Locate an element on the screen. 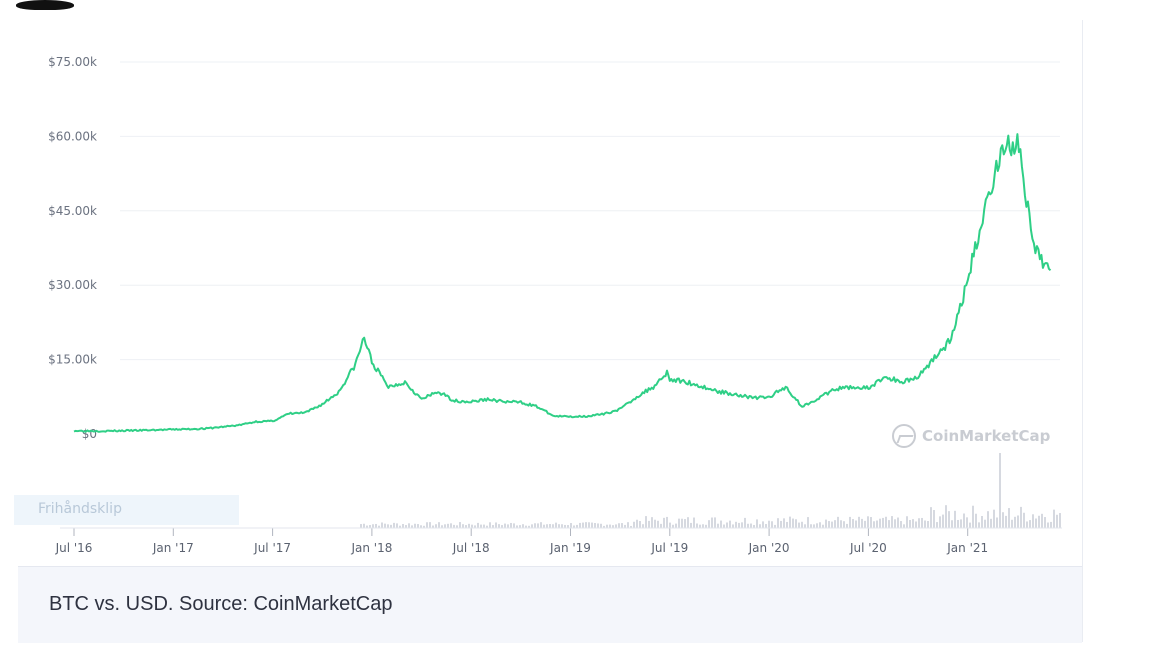 The width and height of the screenshot is (1156, 655). x-tick-label: Jan '20 is located at coordinates (769, 548).